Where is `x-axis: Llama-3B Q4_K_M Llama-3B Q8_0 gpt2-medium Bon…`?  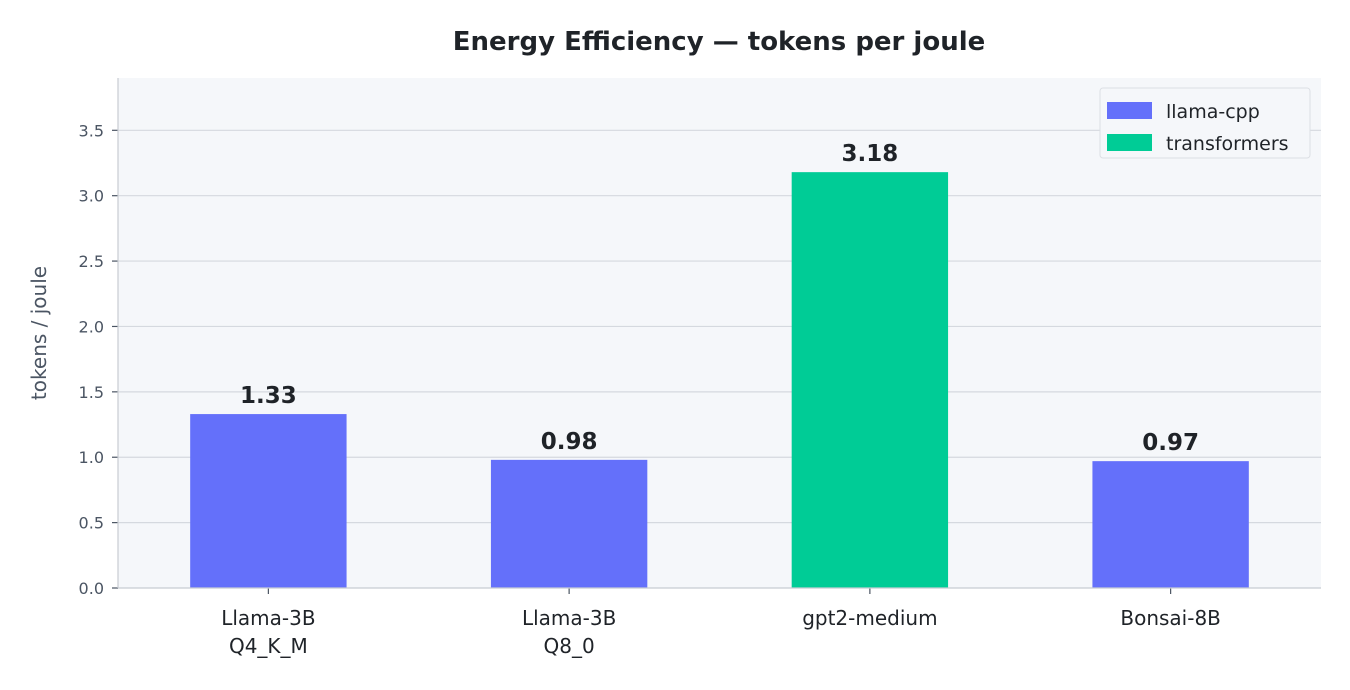 x-axis: Llama-3B Q4_K_M Llama-3B Q8_0 gpt2-medium Bon… is located at coordinates (719, 622).